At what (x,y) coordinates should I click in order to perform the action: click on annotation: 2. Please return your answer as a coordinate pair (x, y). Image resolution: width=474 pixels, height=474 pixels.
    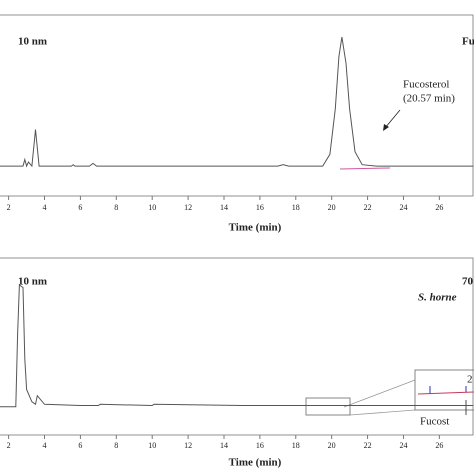
    Looking at the image, I should click on (470, 380).